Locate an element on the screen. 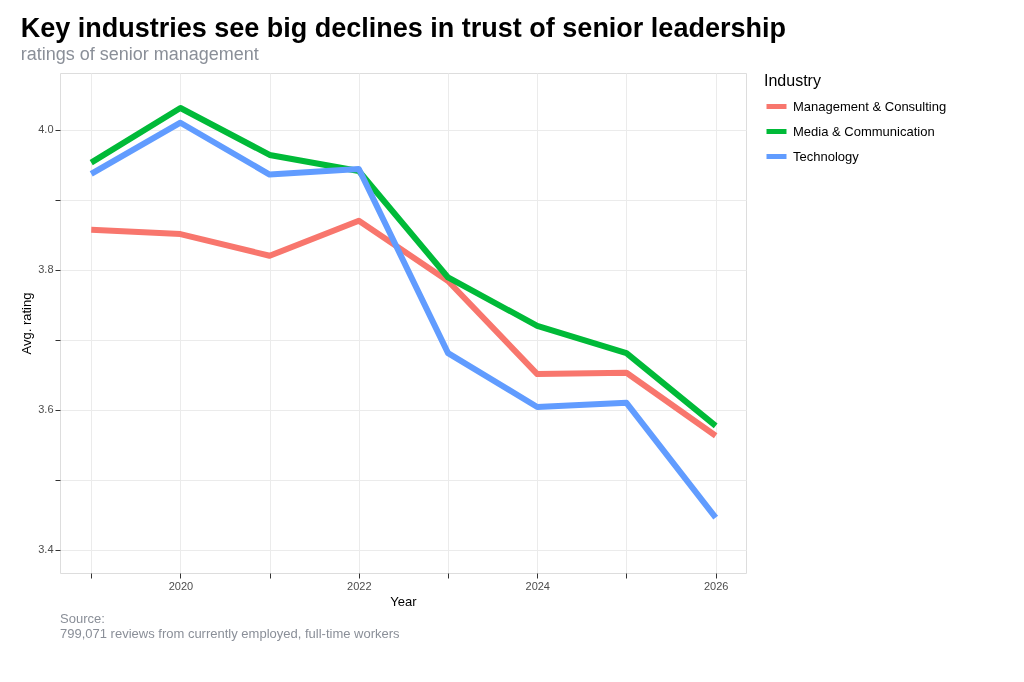 Image resolution: width=1024 pixels, height=682 pixels. x-tick-label: 2020 is located at coordinates (181, 585).